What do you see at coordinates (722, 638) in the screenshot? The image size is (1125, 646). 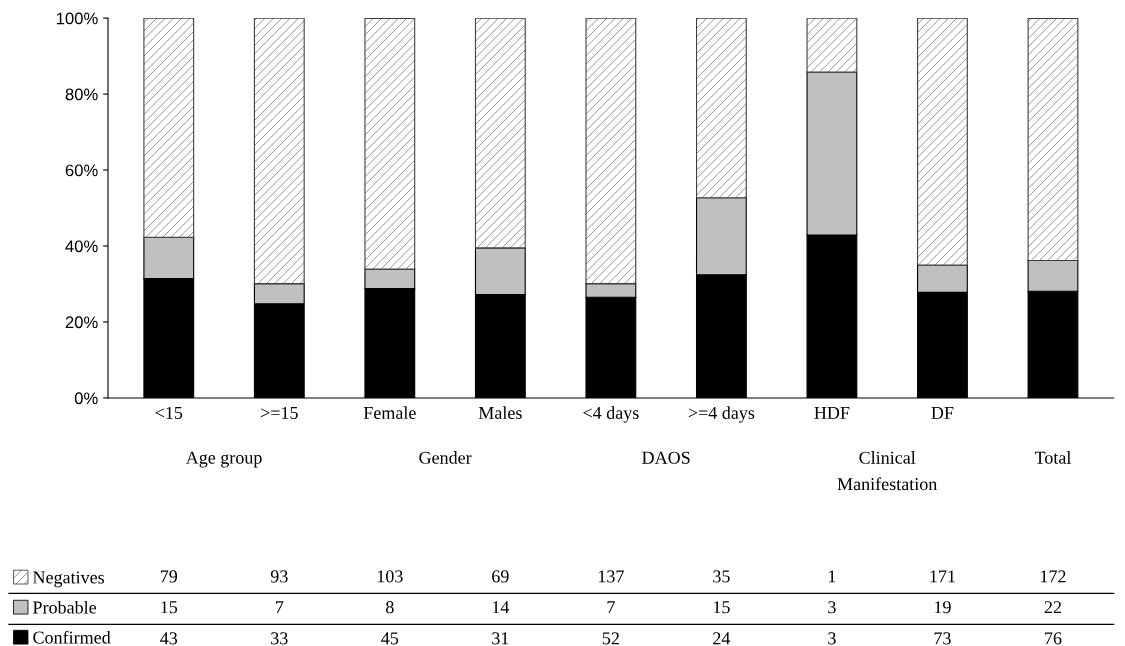 I see `text: 24` at bounding box center [722, 638].